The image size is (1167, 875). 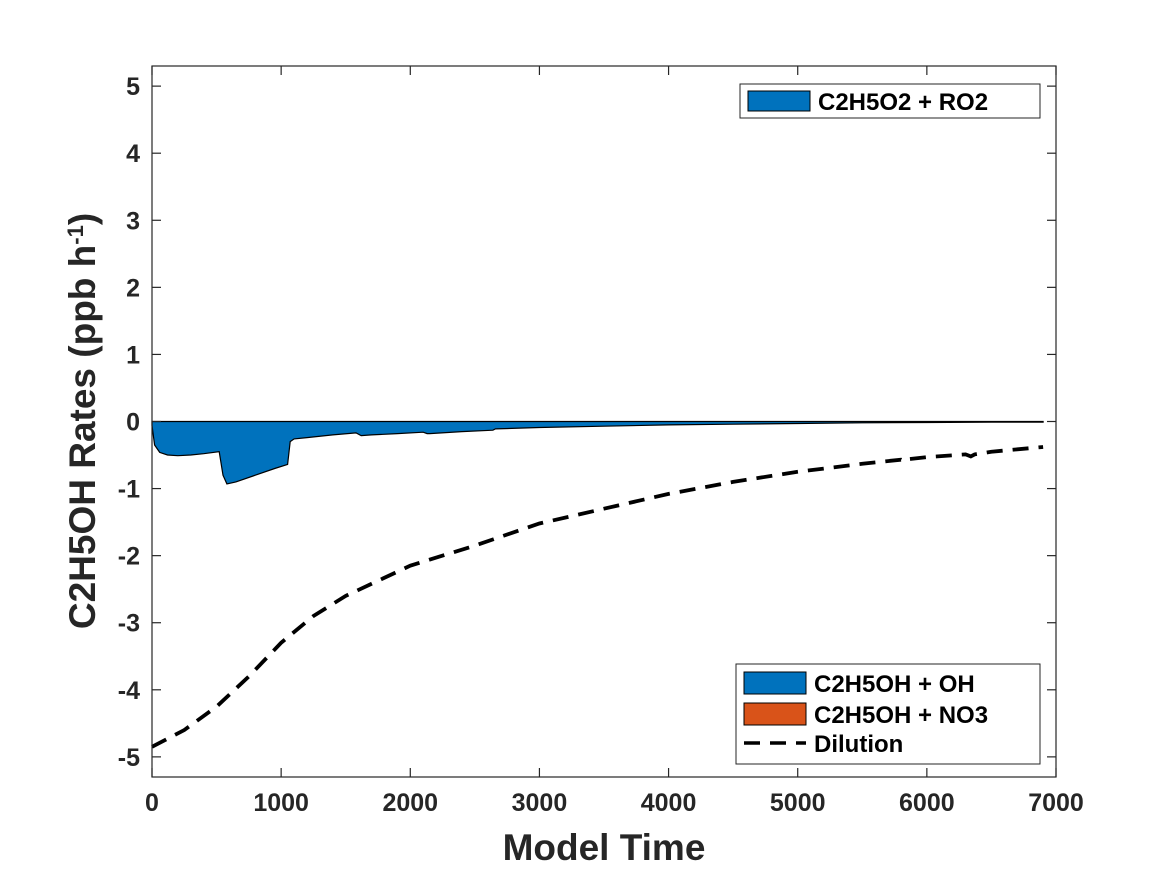 What do you see at coordinates (604, 847) in the screenshot?
I see `x-axis-title: Model Time` at bounding box center [604, 847].